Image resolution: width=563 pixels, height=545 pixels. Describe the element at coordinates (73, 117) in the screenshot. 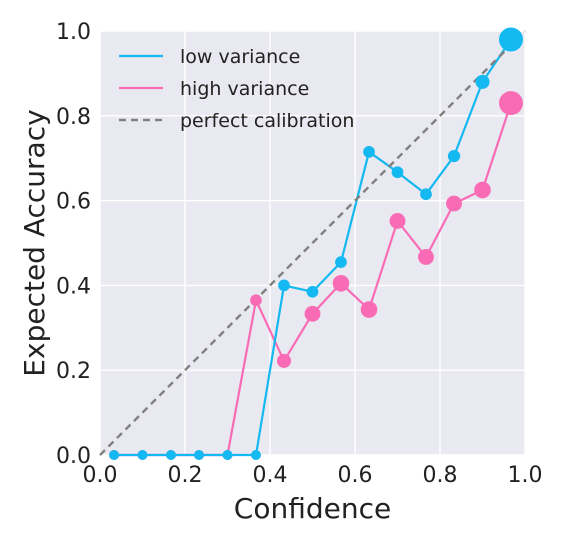

I see `y-tick-label: 0.8` at that location.